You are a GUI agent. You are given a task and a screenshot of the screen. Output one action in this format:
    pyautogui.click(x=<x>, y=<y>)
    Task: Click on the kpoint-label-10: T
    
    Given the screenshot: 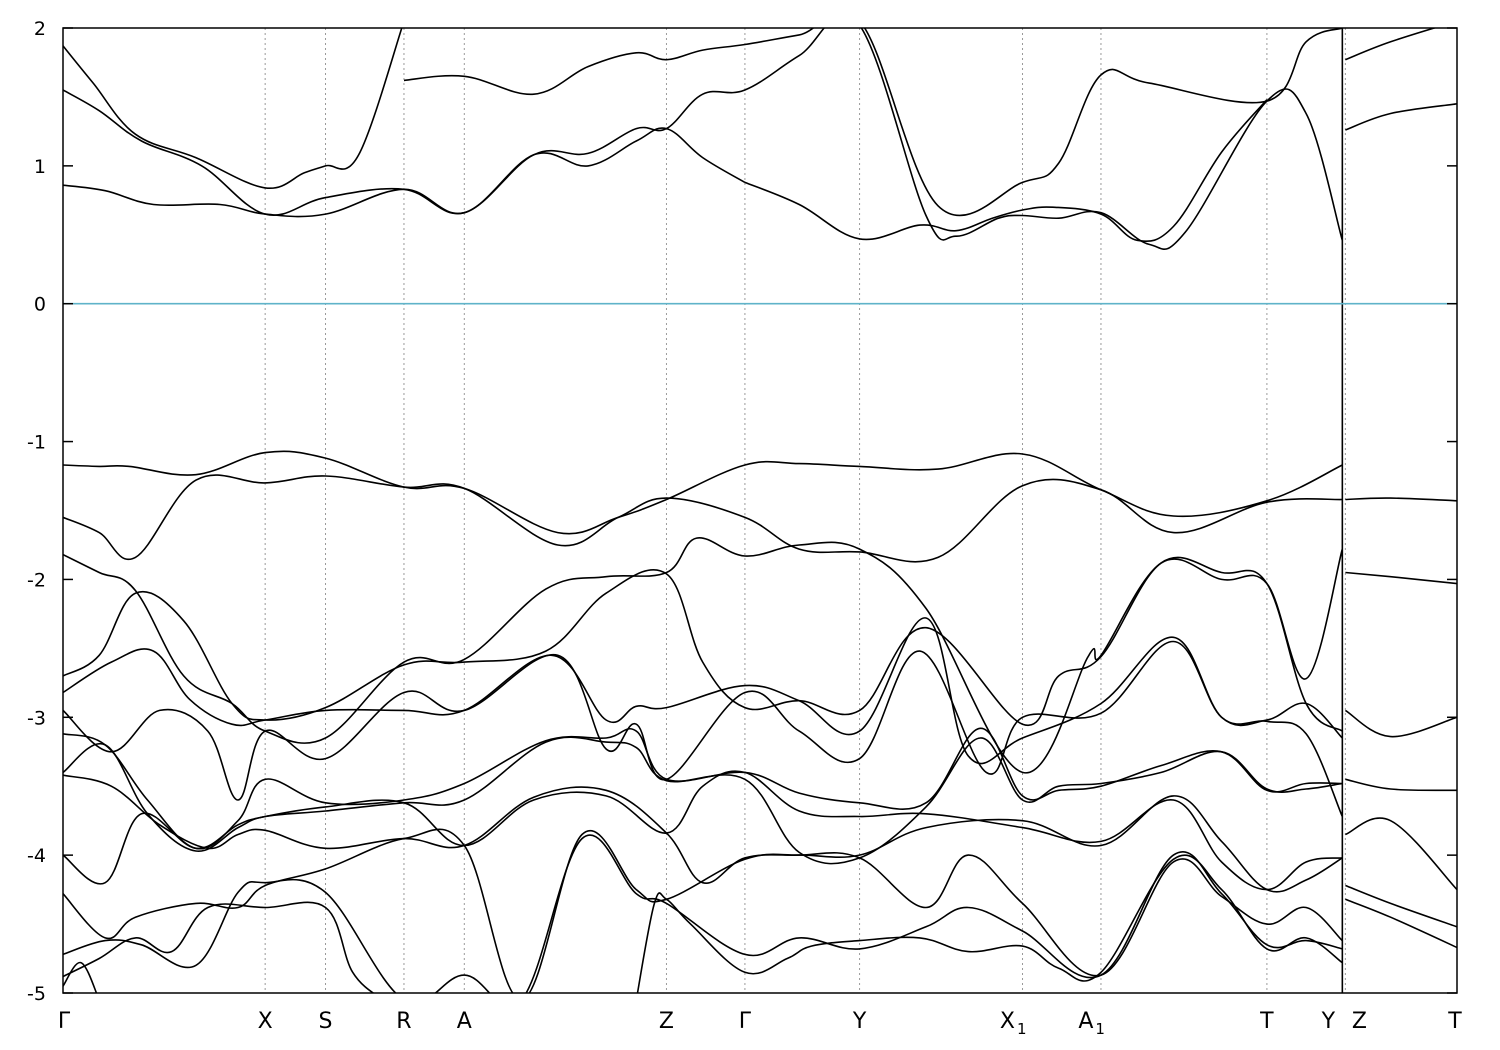 What is the action you would take?
    pyautogui.click(x=1266, y=1021)
    